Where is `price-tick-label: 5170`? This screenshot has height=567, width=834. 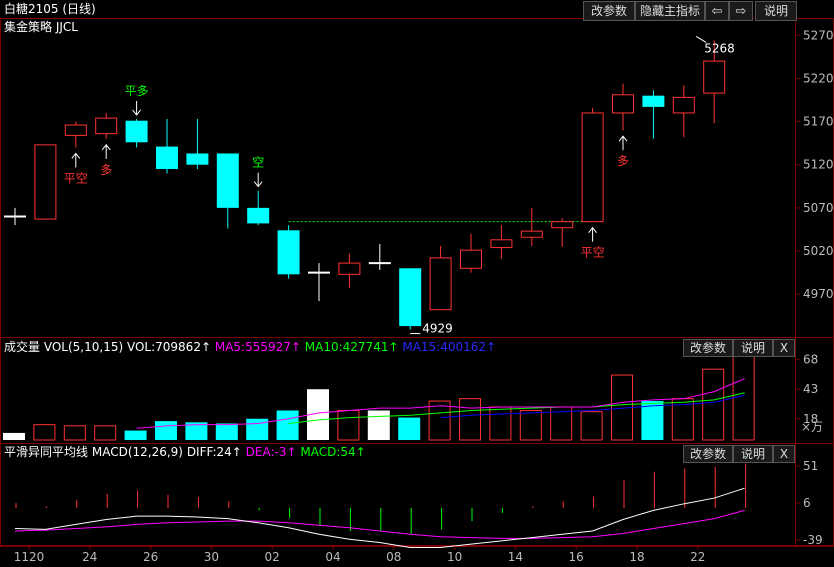 price-tick-label: 5170 is located at coordinates (818, 122).